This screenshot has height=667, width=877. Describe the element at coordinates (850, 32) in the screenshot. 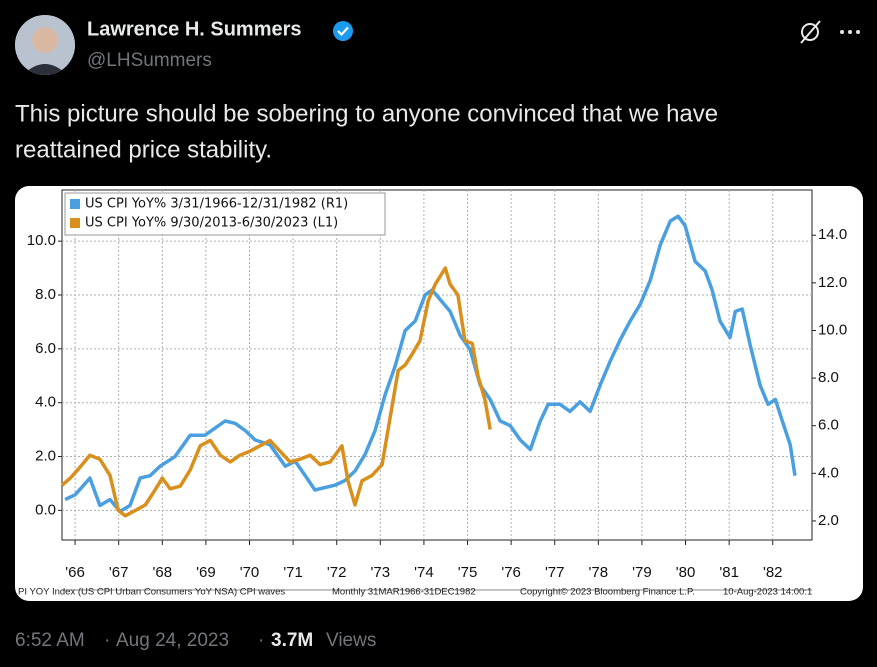

I see `more-icon` at that location.